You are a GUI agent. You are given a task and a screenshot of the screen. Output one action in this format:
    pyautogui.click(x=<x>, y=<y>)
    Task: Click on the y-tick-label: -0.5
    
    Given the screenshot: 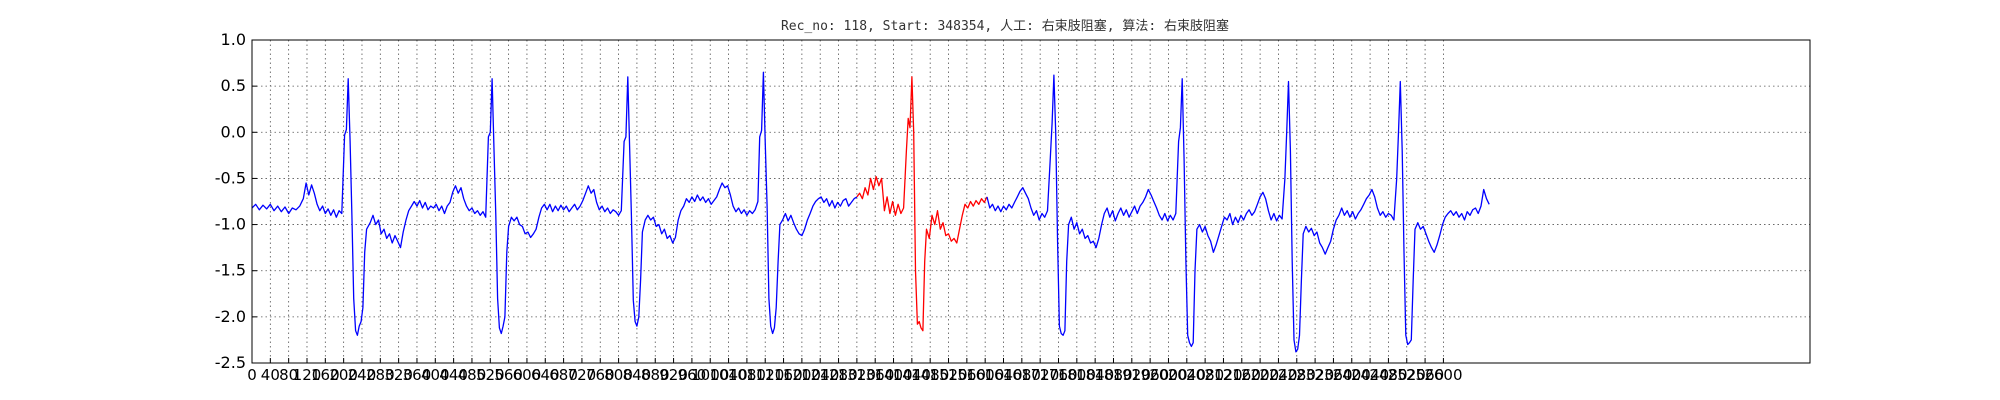 What is the action you would take?
    pyautogui.click(x=230, y=177)
    